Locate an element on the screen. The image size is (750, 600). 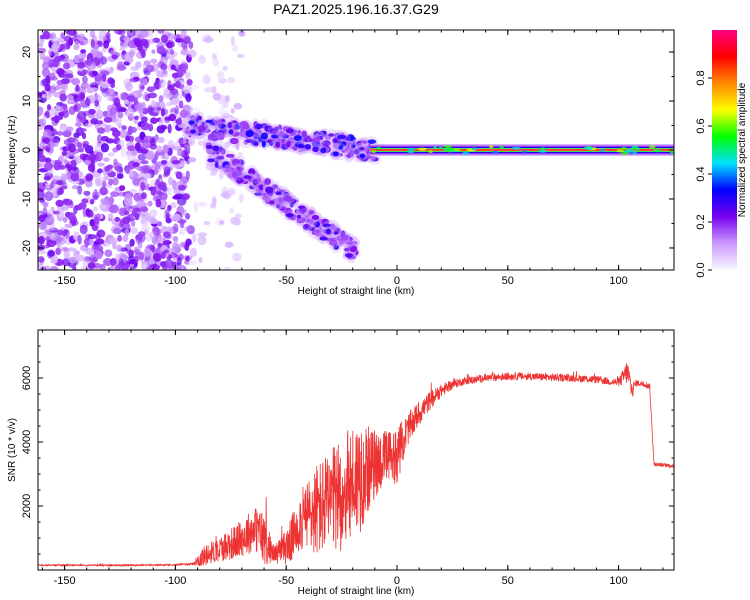
colorbar-scale is located at coordinates (724, 150).